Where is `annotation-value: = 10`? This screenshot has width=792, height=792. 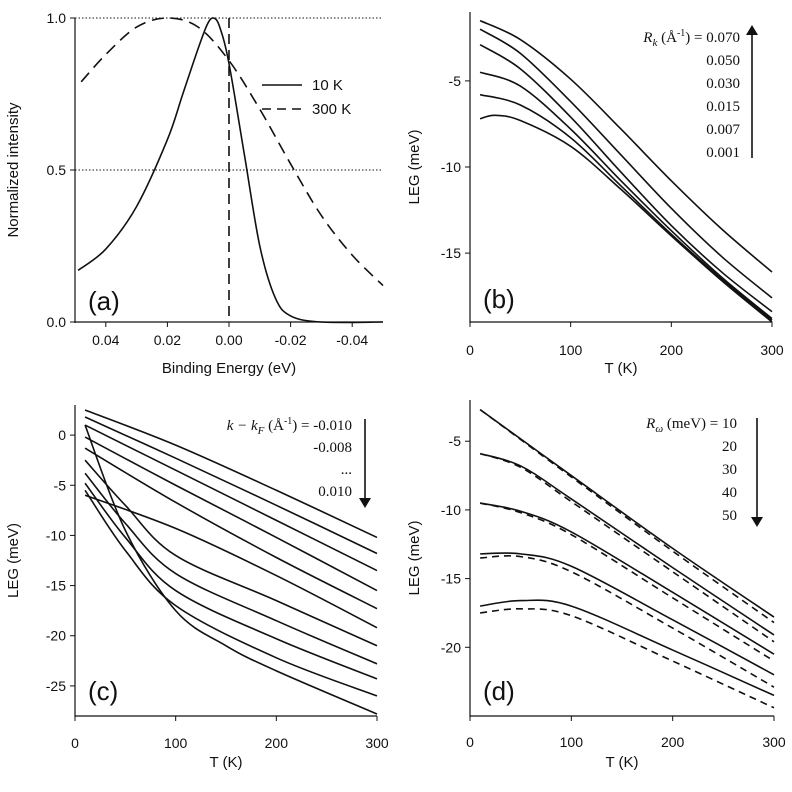
annotation-value: = 10 is located at coordinates (721, 424).